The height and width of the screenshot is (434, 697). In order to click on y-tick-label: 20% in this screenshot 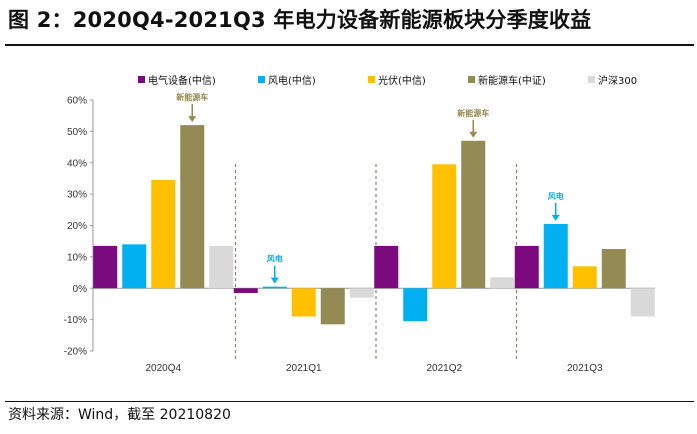, I will do `click(77, 226)`.